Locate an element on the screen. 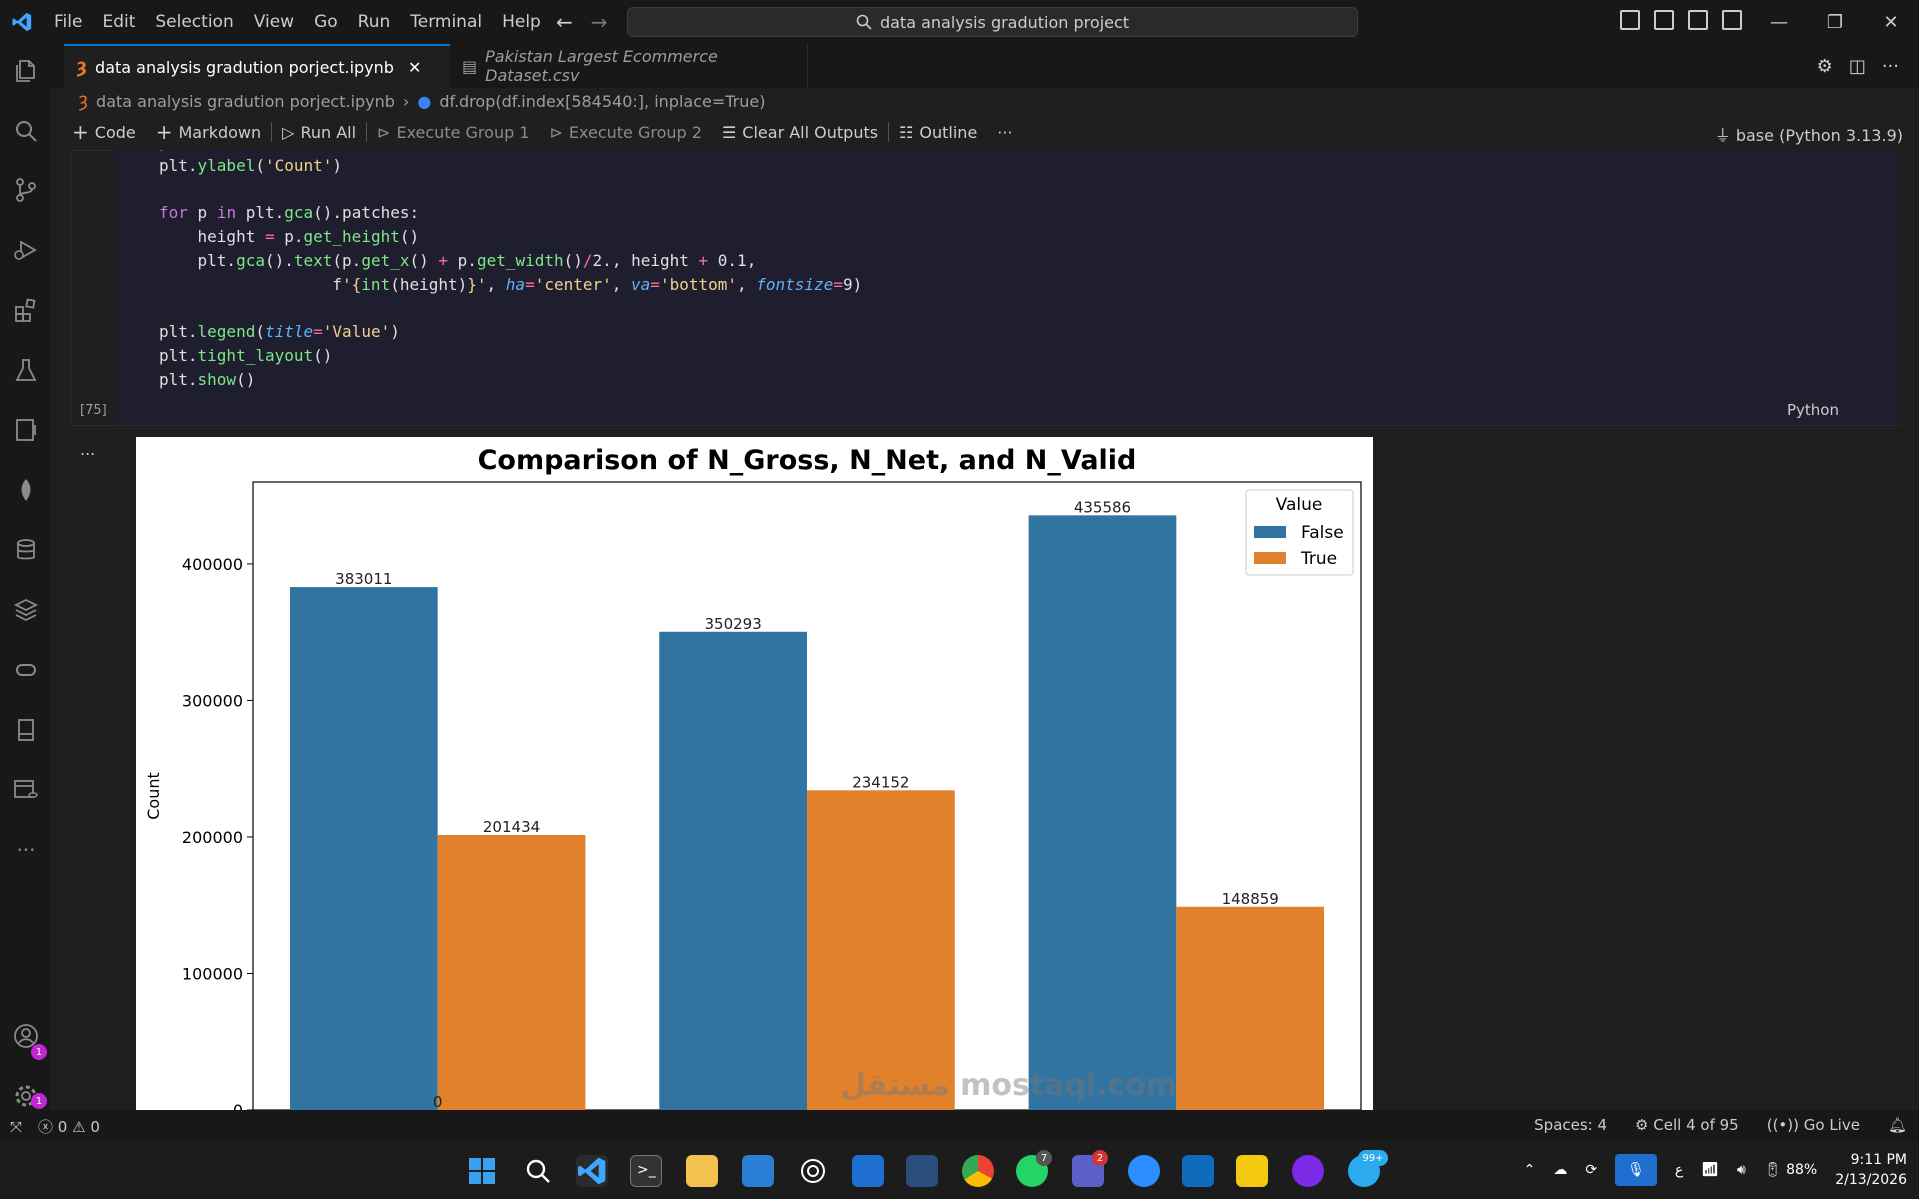  containers-icon is located at coordinates (26, 730).